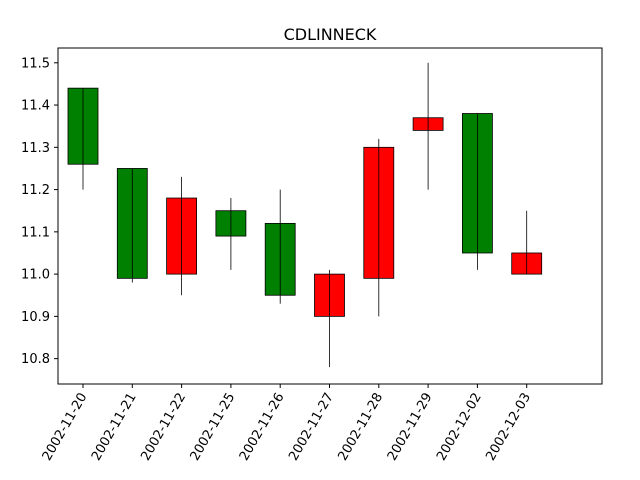  Describe the element at coordinates (35, 106) in the screenshot. I see `y-tick-label: 11.4` at that location.